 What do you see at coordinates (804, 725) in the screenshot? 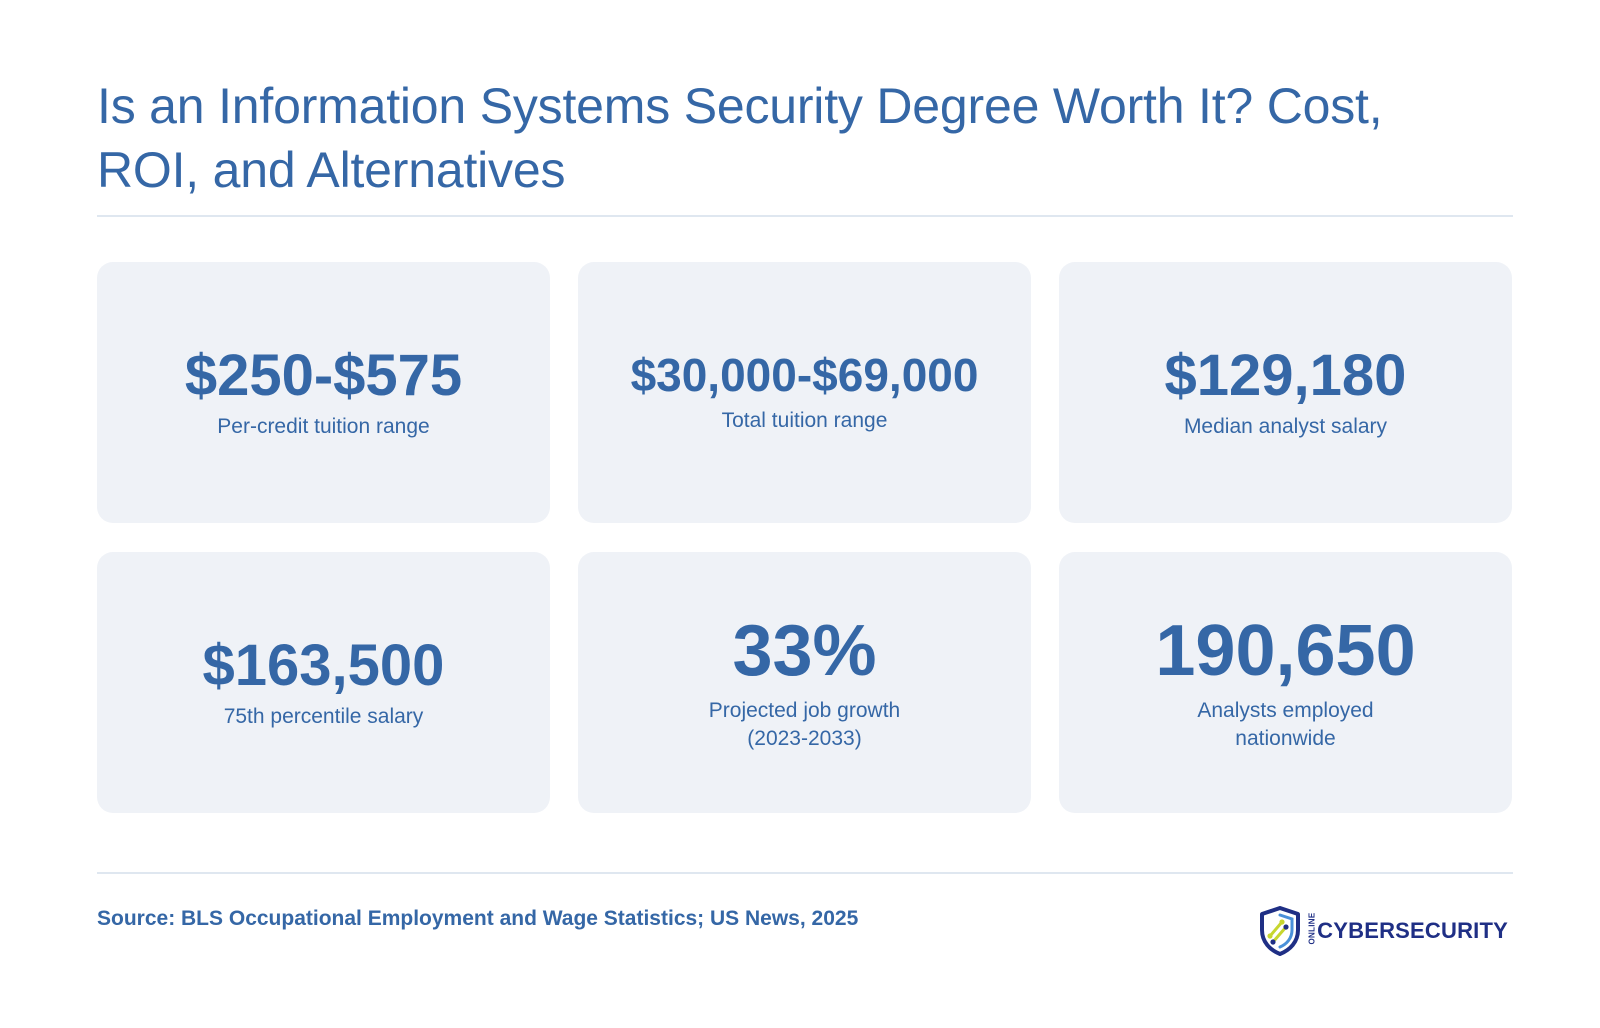
I see `stat-label: Projected job growth (2023-2033)` at bounding box center [804, 725].